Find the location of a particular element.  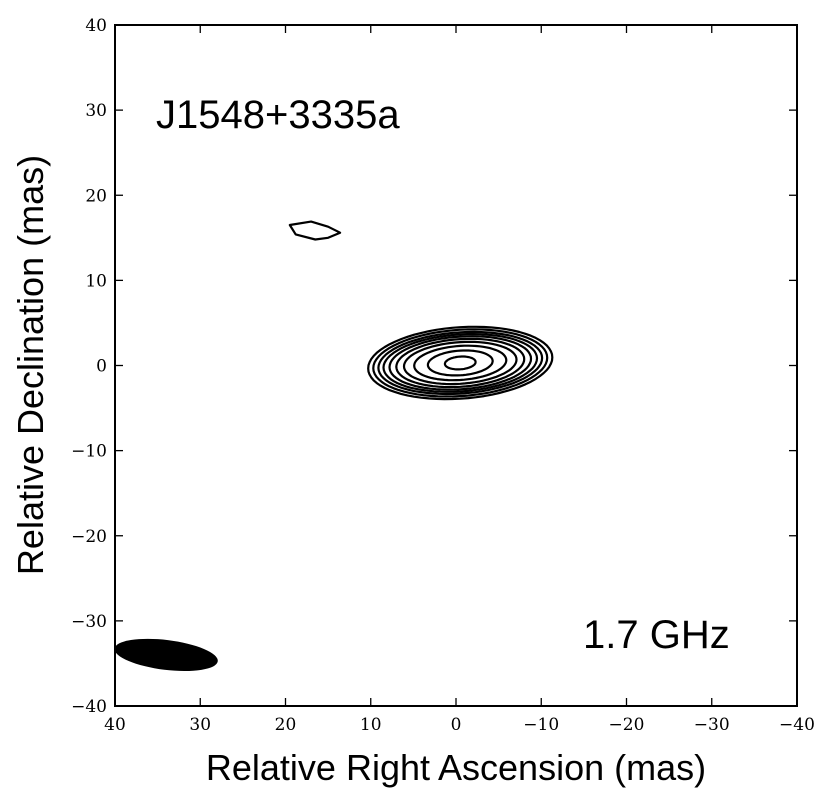

x-tick-label: 40 is located at coordinates (115, 725).